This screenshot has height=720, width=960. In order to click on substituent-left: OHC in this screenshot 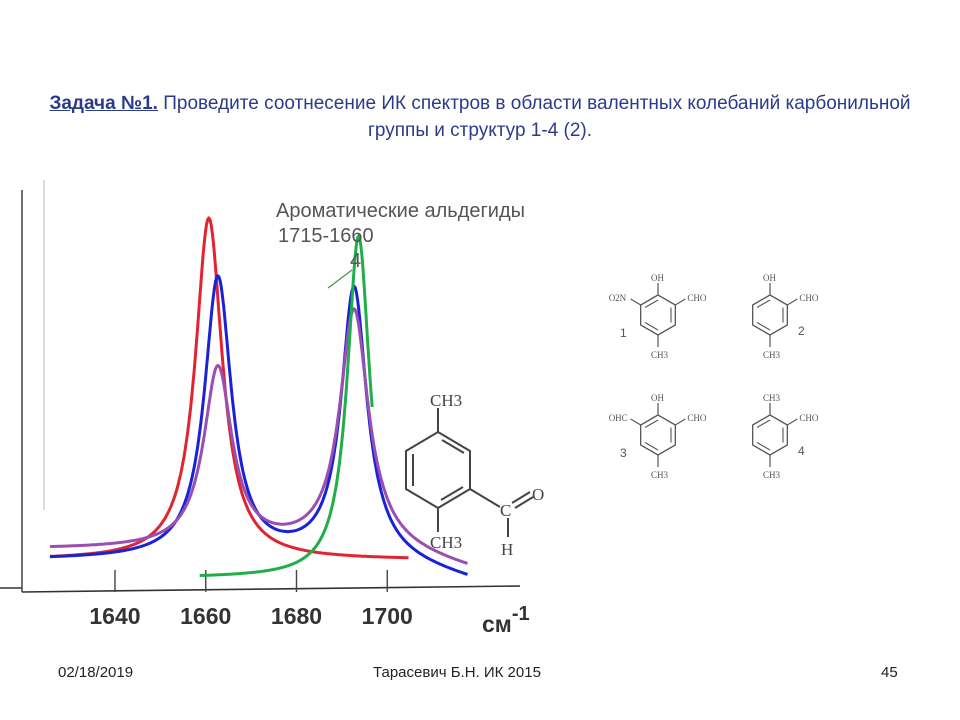, I will do `click(618, 418)`.